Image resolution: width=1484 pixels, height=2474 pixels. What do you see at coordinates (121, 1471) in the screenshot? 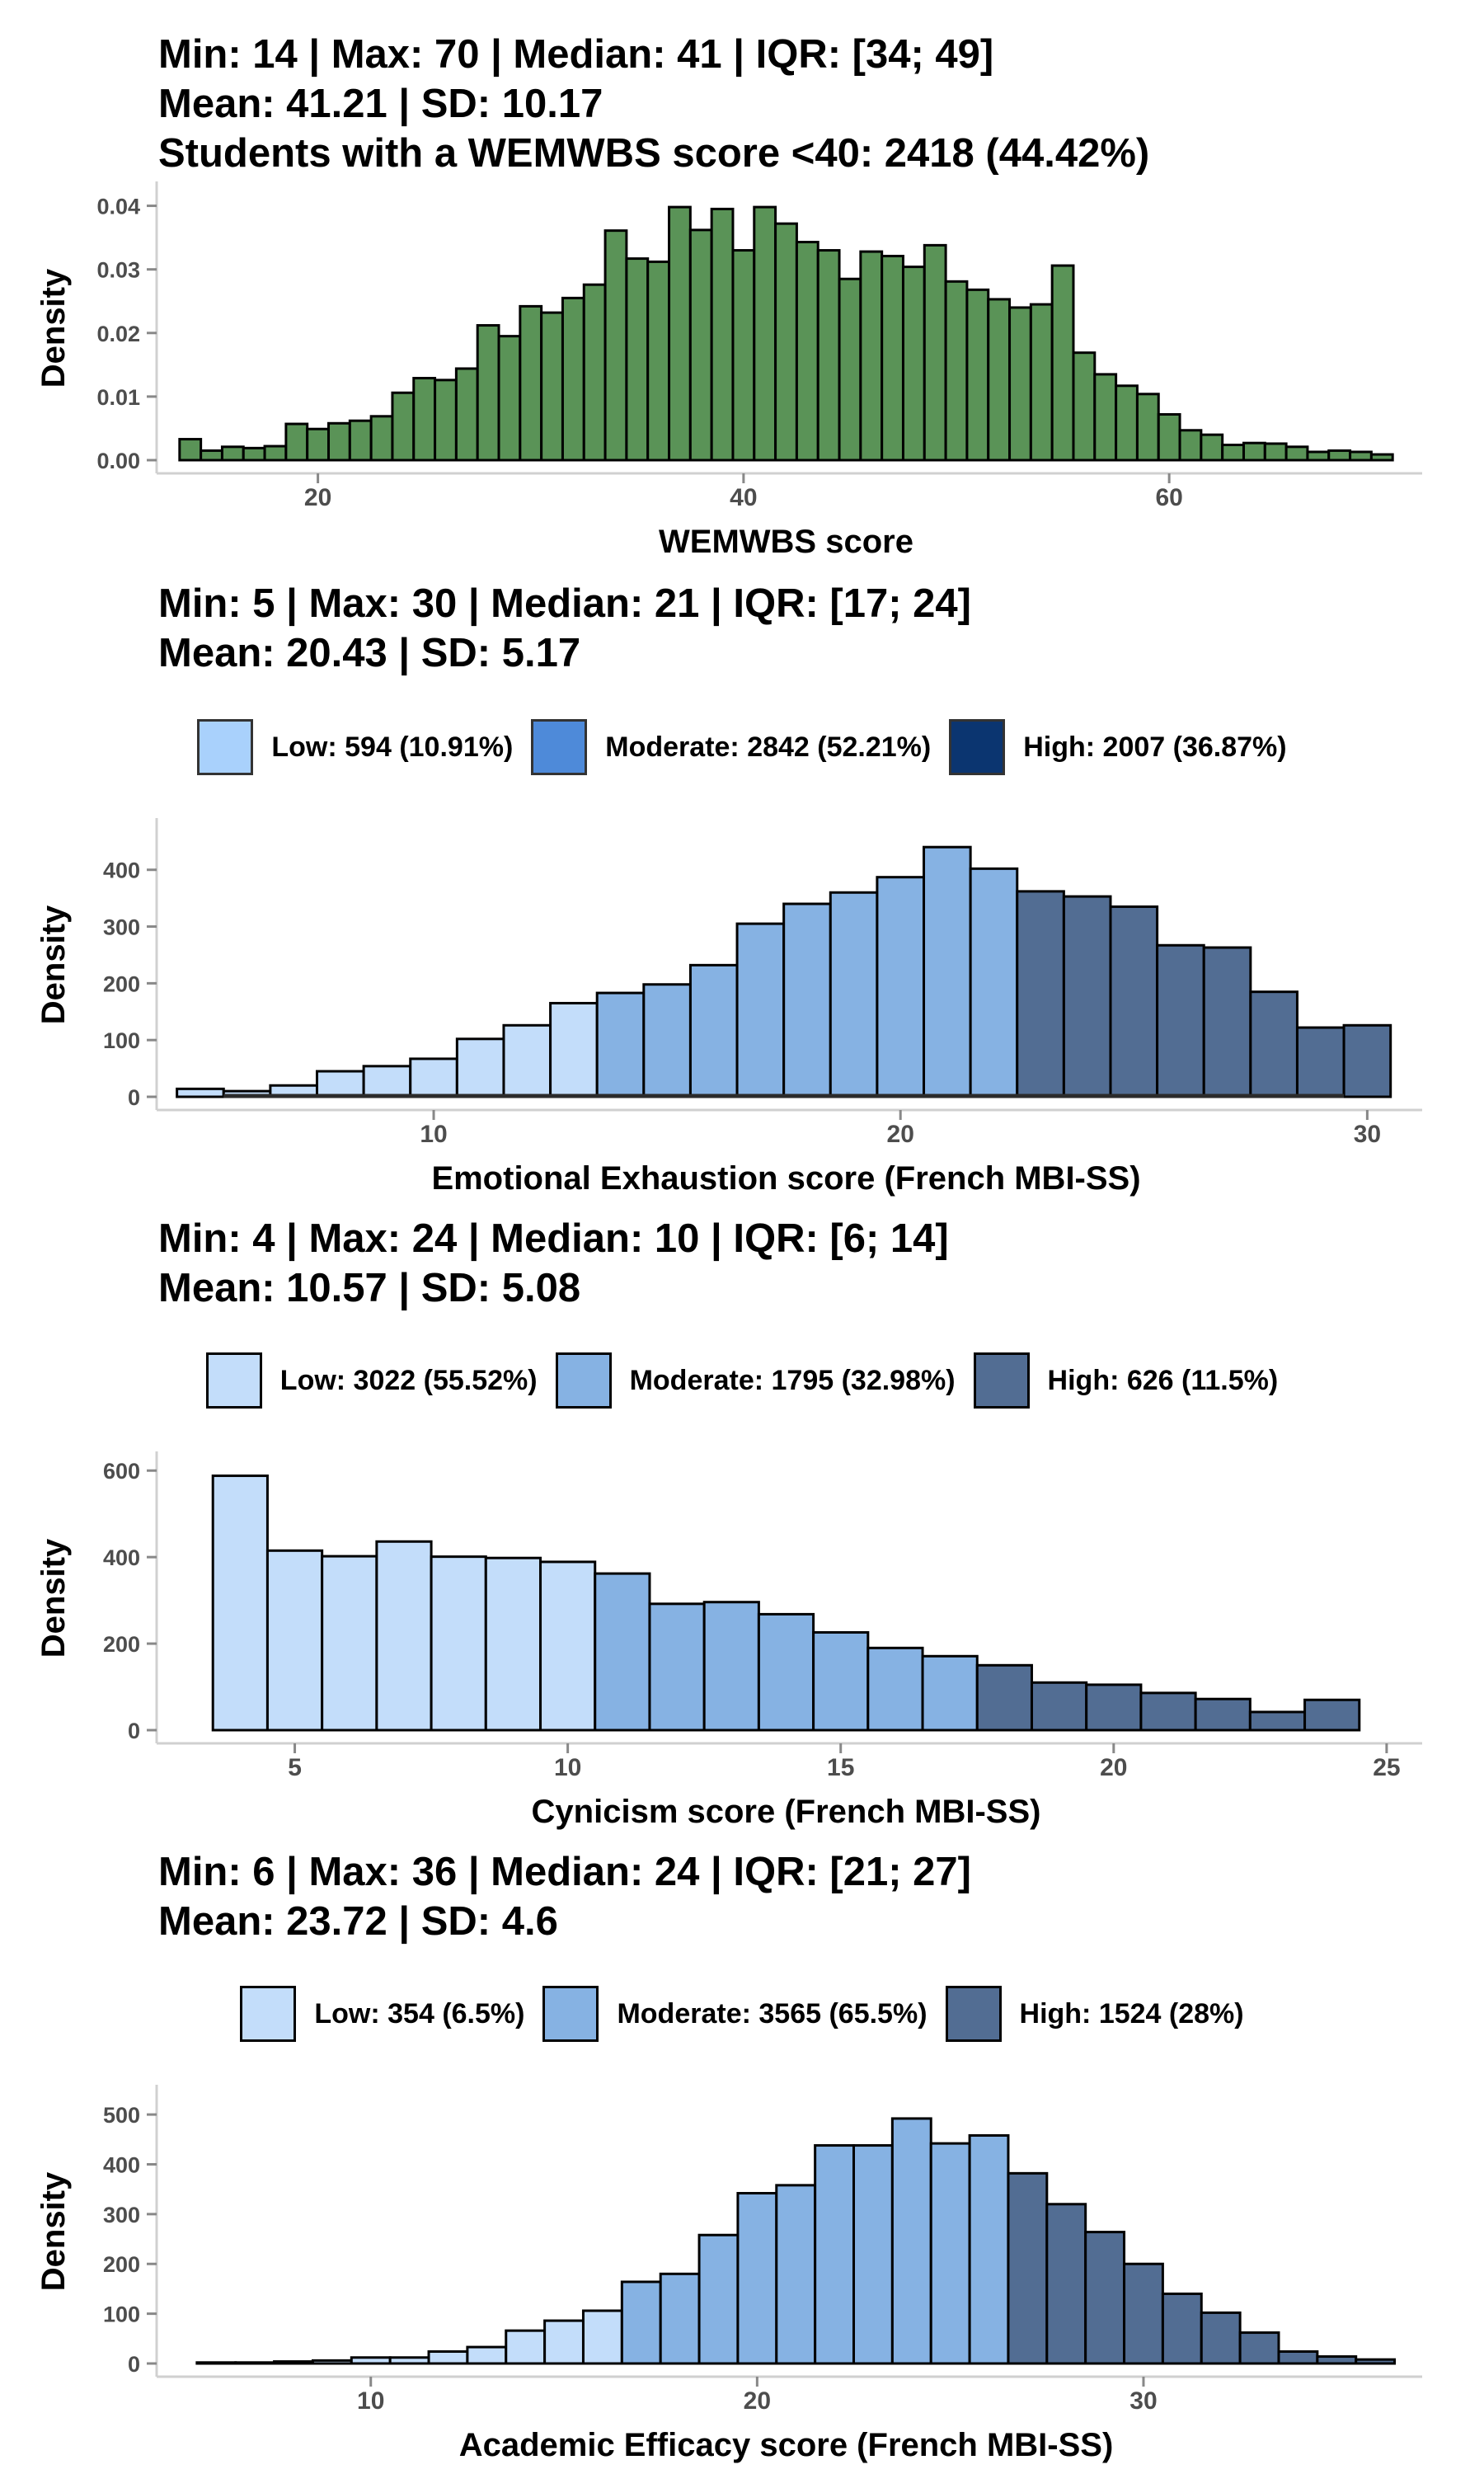
I see `cynicism-y-tick-label: 600` at bounding box center [121, 1471].